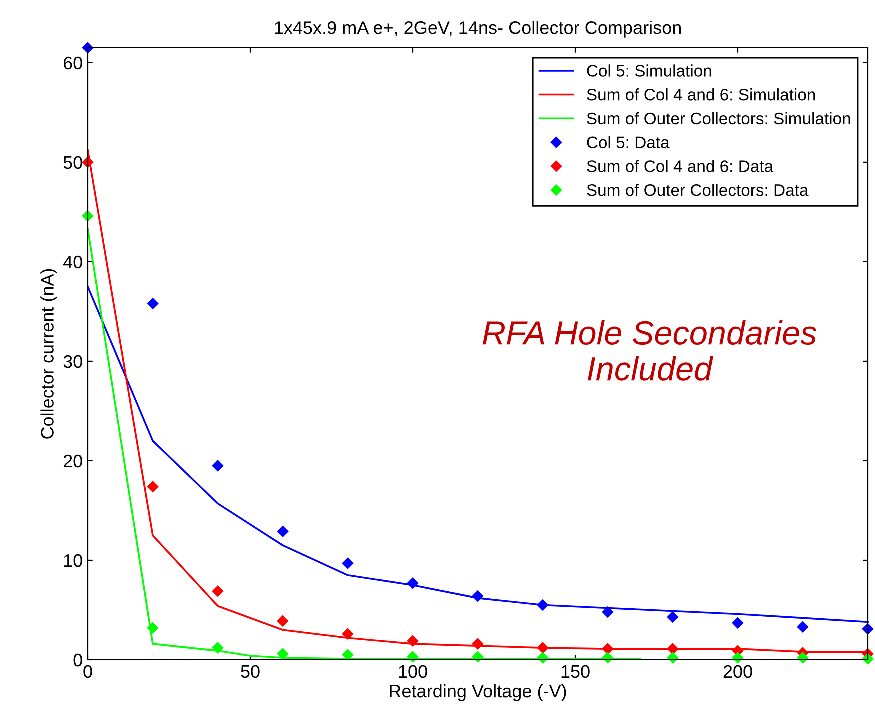  I want to click on legend-label: Sum of Outer Collectors: Simulation, so click(718, 118).